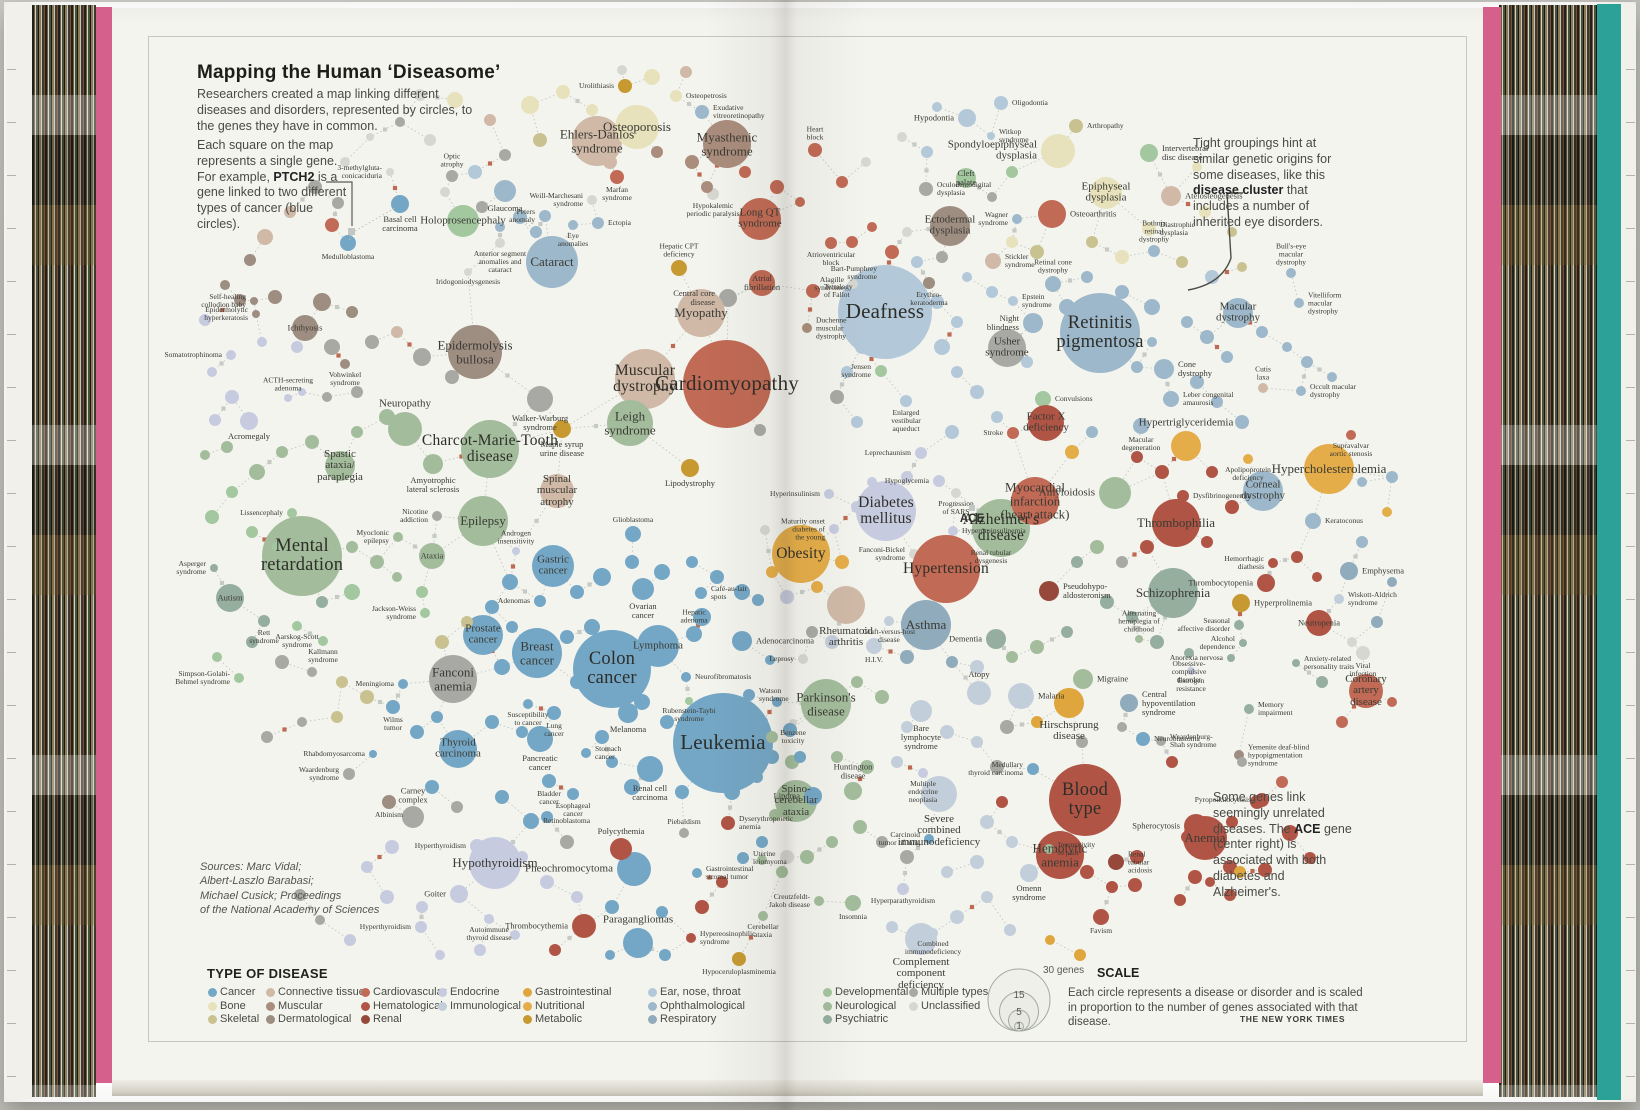 The height and width of the screenshot is (1110, 1640). Describe the element at coordinates (1185, 152) in the screenshot. I see `disease-label: Intervertebral disc disease` at that location.